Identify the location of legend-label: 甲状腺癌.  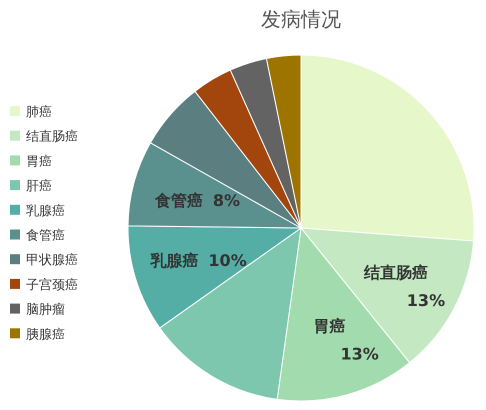
(52, 260).